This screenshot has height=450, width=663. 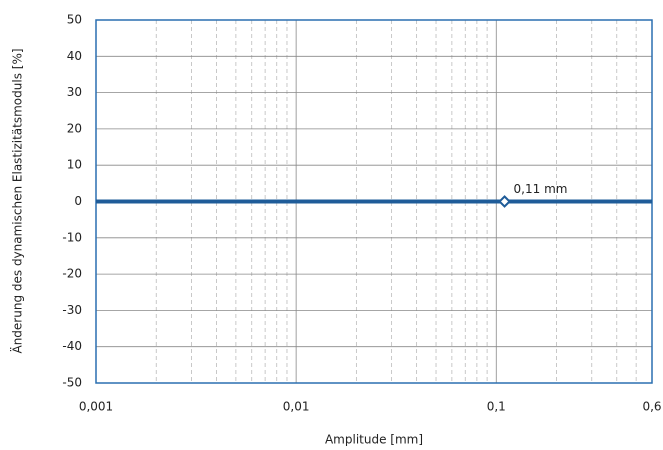 What do you see at coordinates (296, 407) in the screenshot?
I see `x-tick-label: 0,01` at bounding box center [296, 407].